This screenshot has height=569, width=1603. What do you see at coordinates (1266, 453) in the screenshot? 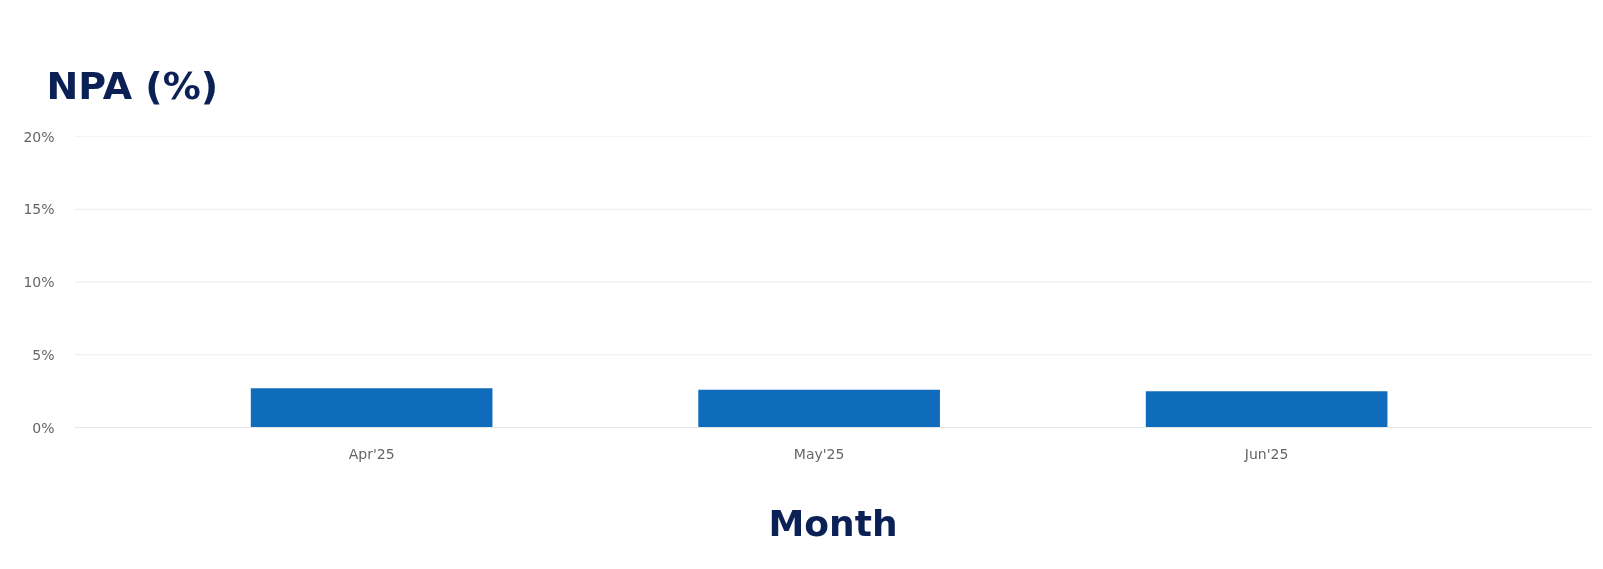
I see `x-tick-label: Jun'25` at bounding box center [1266, 453].